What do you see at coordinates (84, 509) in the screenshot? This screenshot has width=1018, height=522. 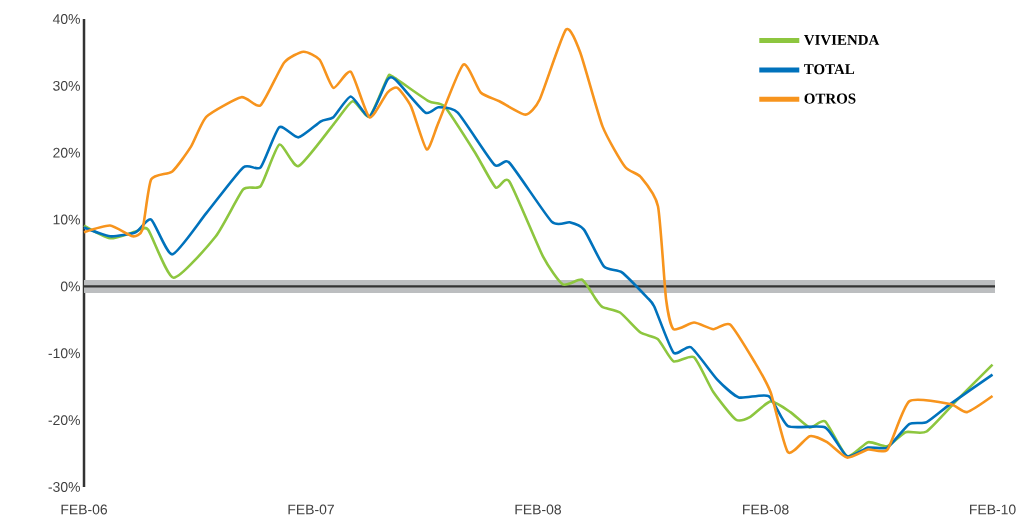 I see `x-tick-label: FEB-06` at bounding box center [84, 509].